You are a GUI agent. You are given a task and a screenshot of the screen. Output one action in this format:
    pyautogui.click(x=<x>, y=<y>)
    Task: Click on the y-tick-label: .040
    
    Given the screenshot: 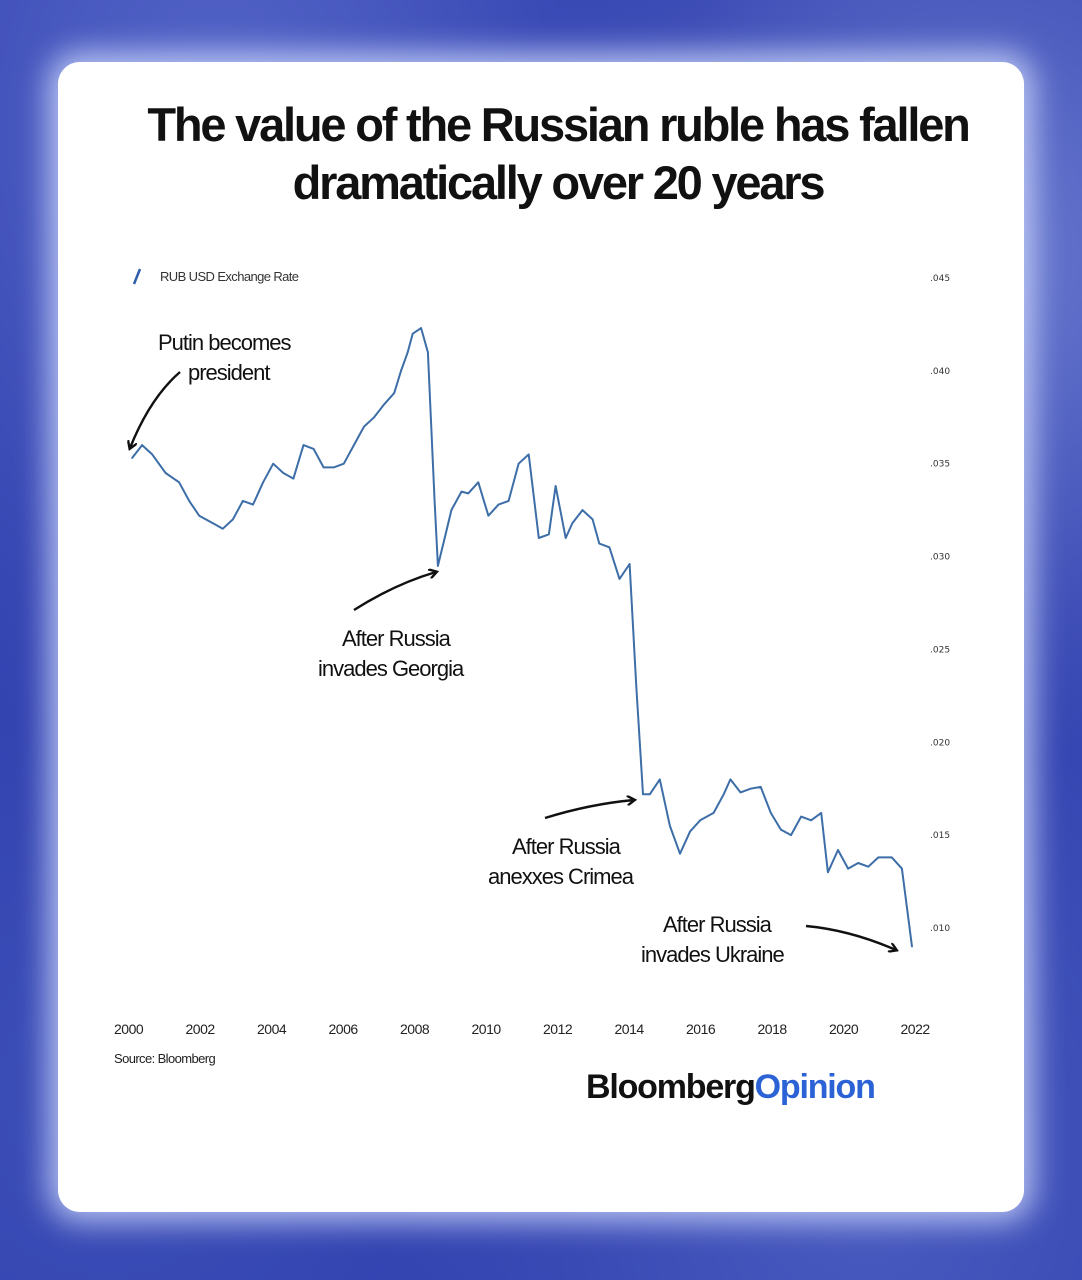 What is the action you would take?
    pyautogui.click(x=940, y=372)
    